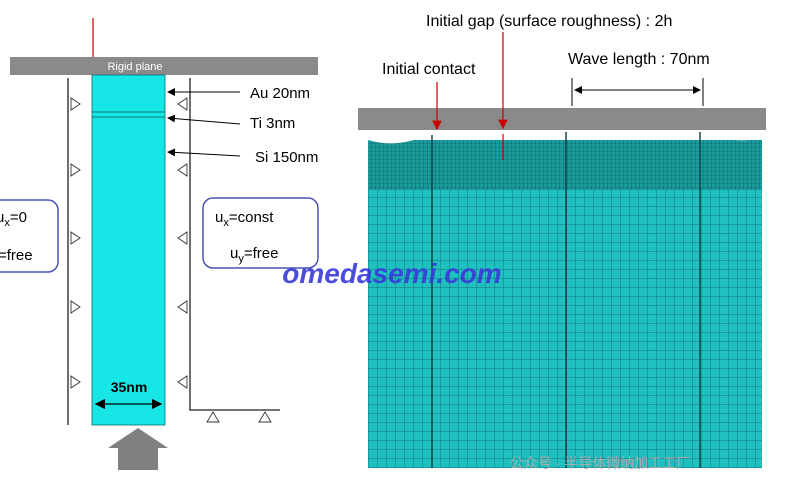 The image size is (785, 493). I want to click on contact-label: Initial contact, so click(429, 69).